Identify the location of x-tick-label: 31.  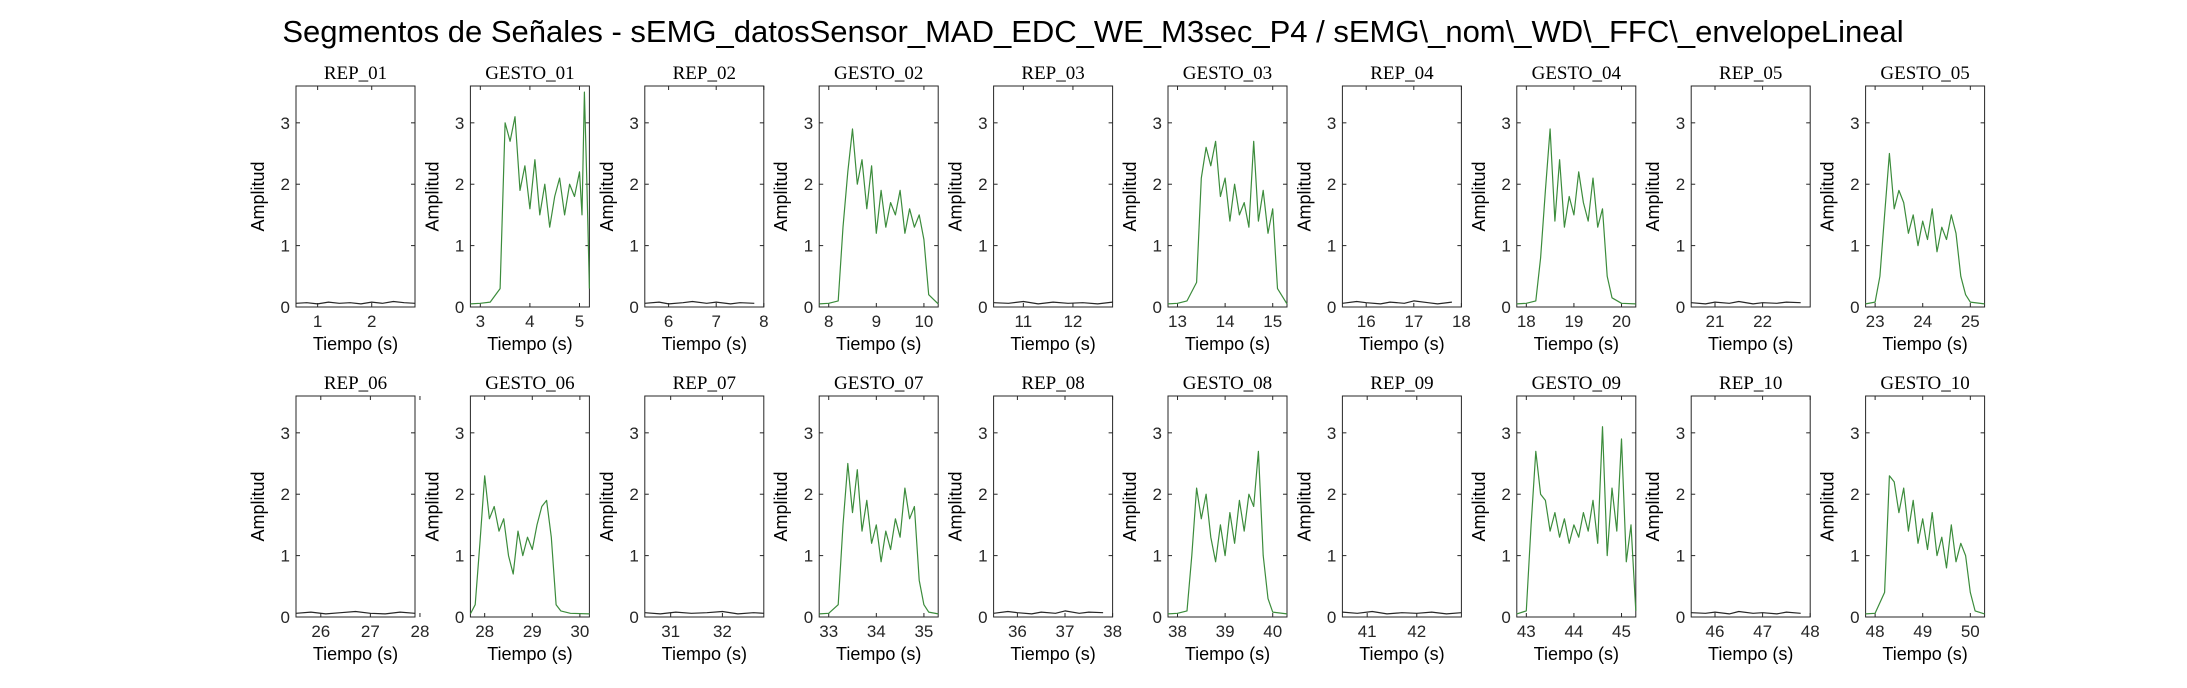
(670, 631).